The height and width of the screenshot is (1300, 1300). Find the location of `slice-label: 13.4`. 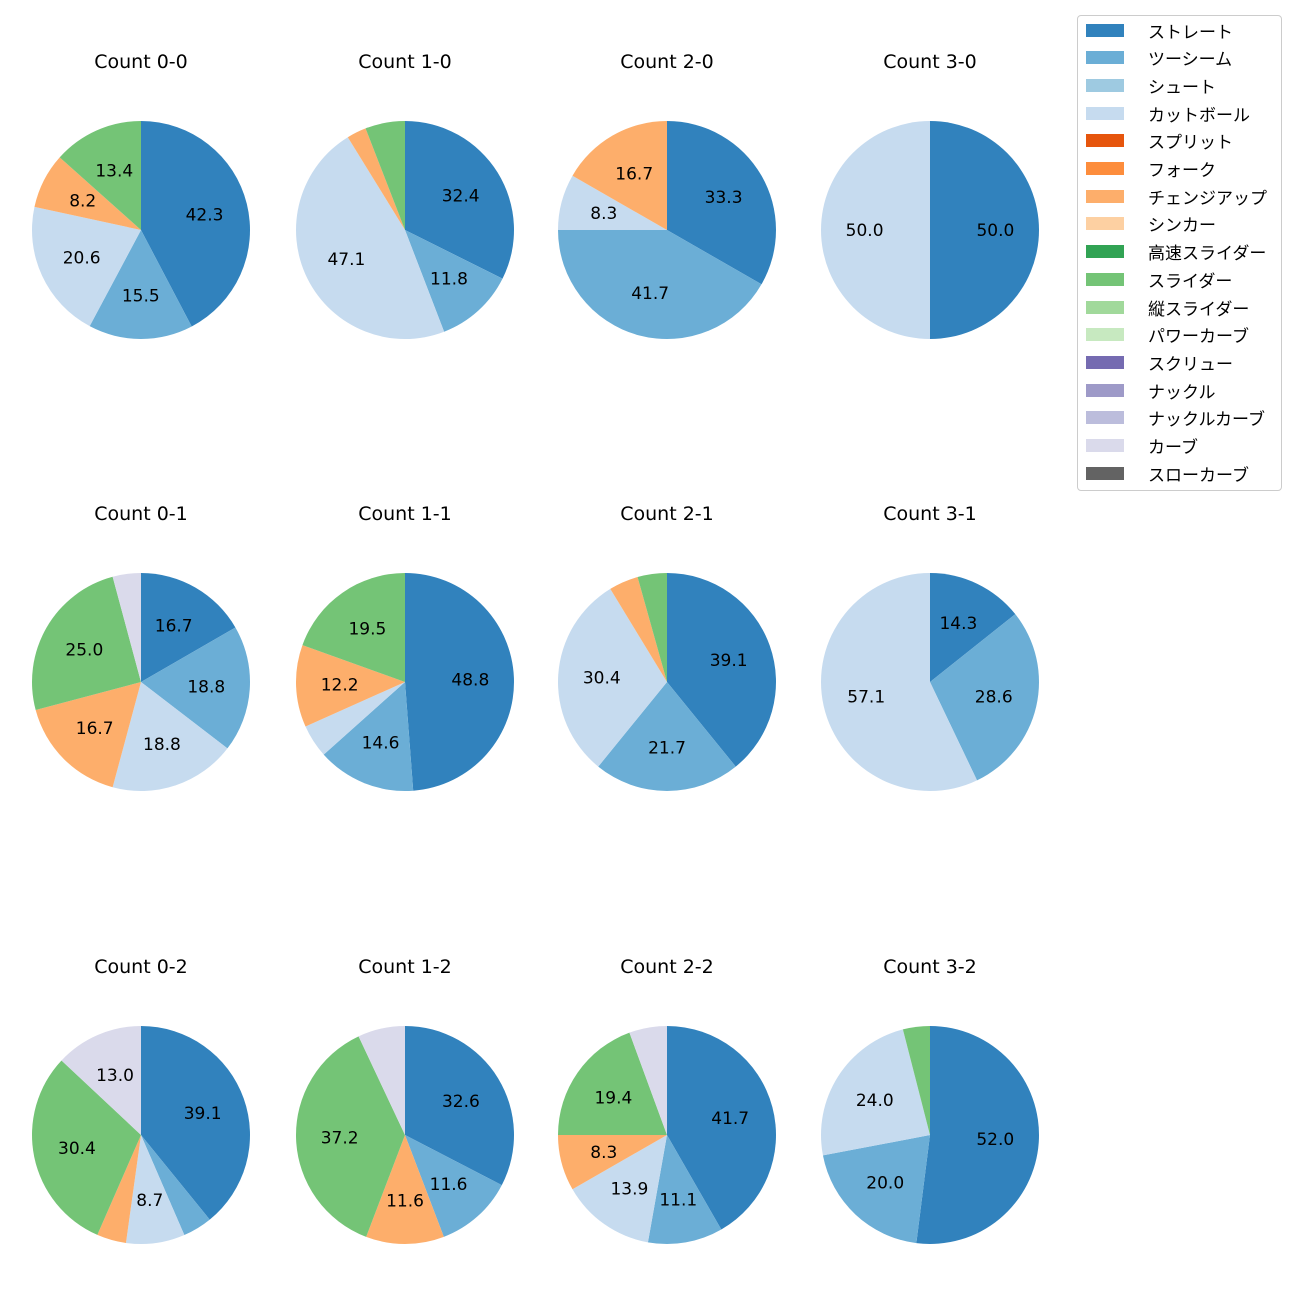

slice-label: 13.4 is located at coordinates (114, 171).